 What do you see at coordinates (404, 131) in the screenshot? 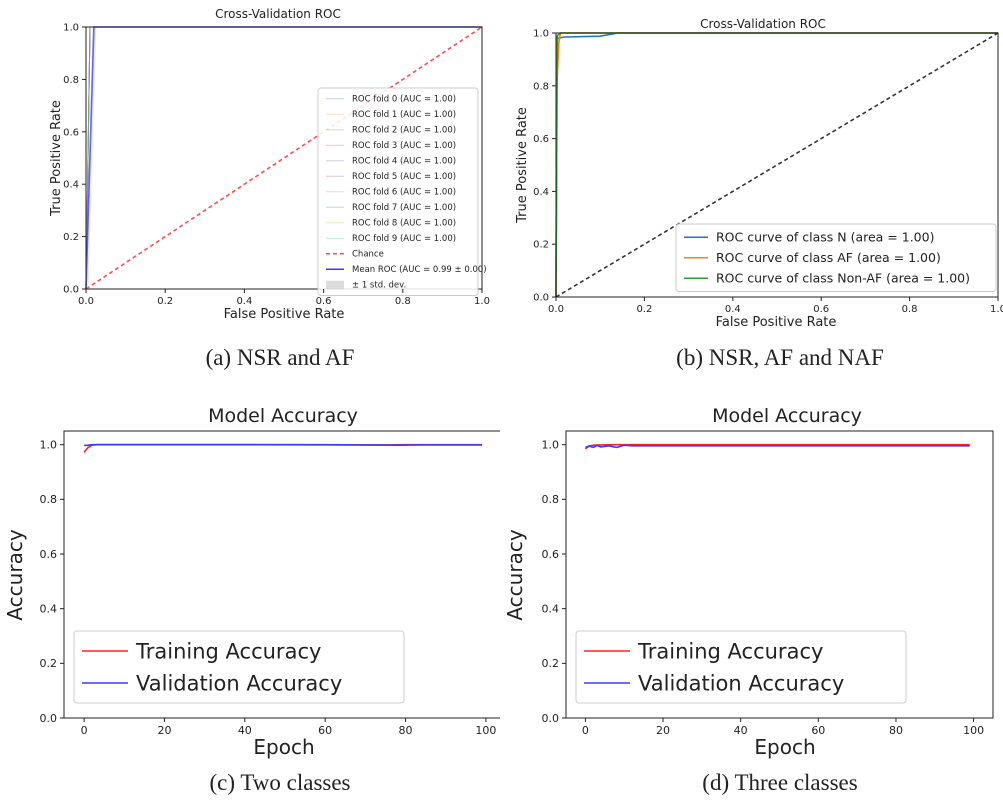
I see `legend-label: ROC fold 2 (AUC = 1.00)` at bounding box center [404, 131].